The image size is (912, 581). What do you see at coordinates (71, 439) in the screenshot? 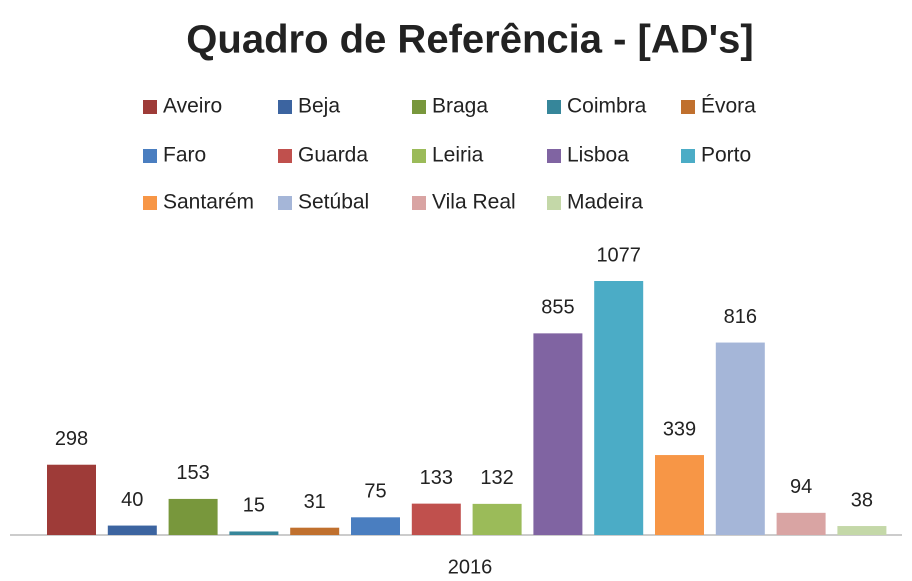
I see `data-label: 298` at bounding box center [71, 439].